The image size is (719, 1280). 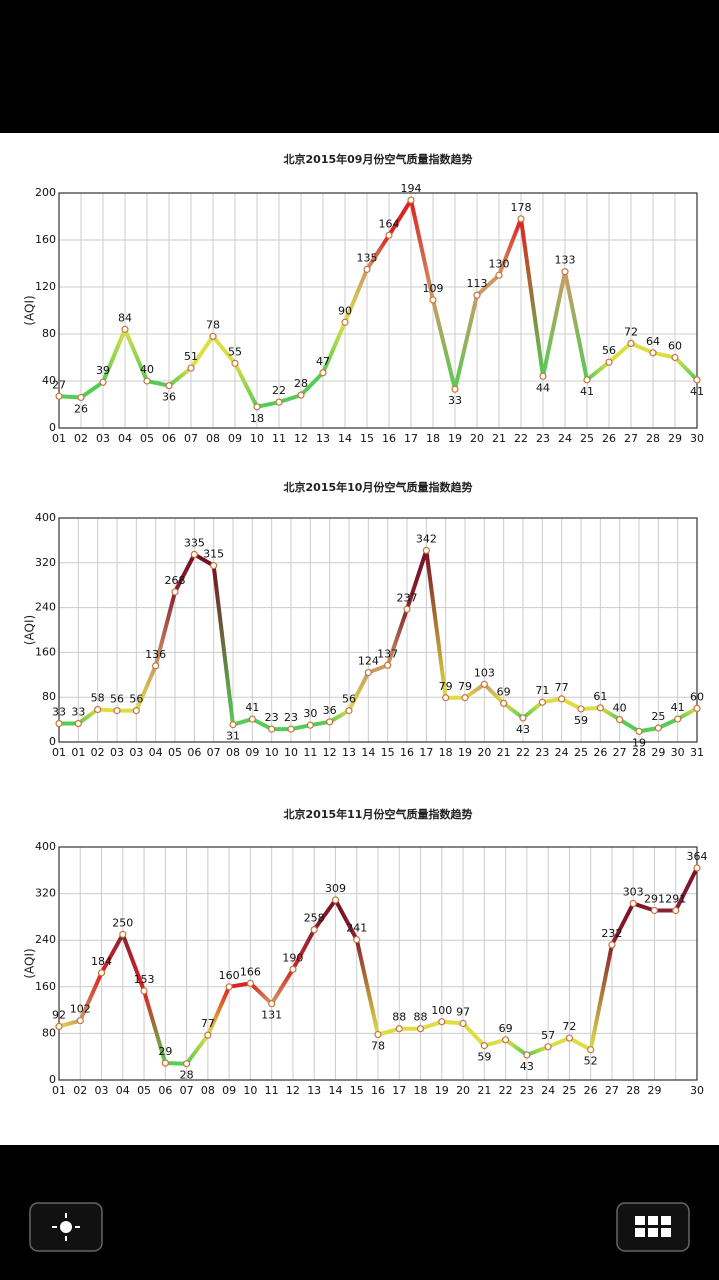 What do you see at coordinates (45, 893) in the screenshot?
I see `y-tick-label: 320` at bounding box center [45, 893].